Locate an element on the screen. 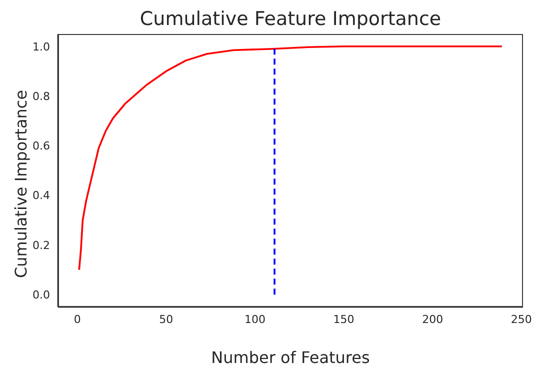 This screenshot has height=386, width=542. x-tick-label: 100 is located at coordinates (255, 319).